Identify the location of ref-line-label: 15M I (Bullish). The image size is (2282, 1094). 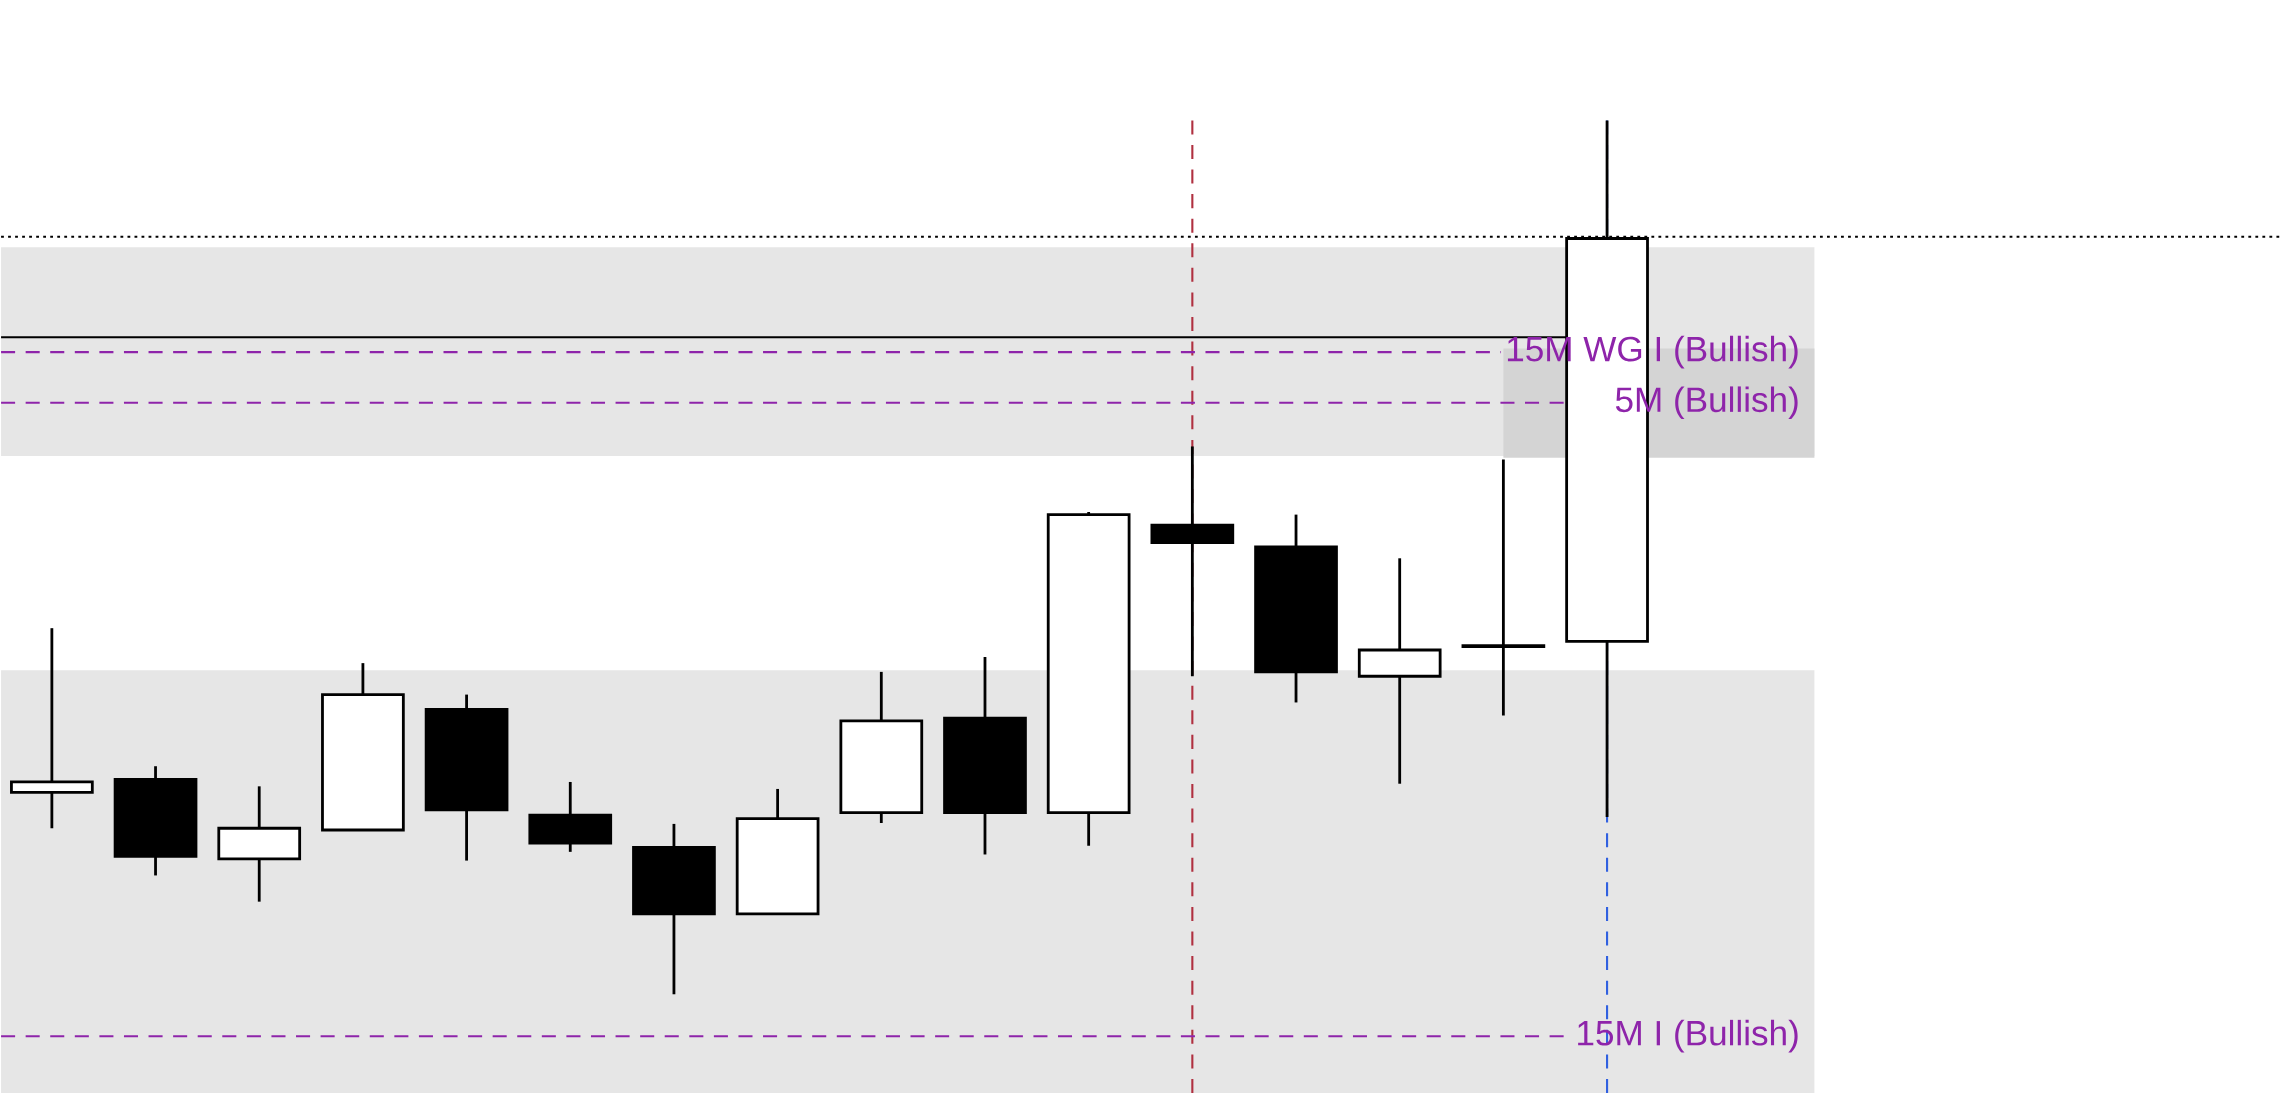
(1688, 1036).